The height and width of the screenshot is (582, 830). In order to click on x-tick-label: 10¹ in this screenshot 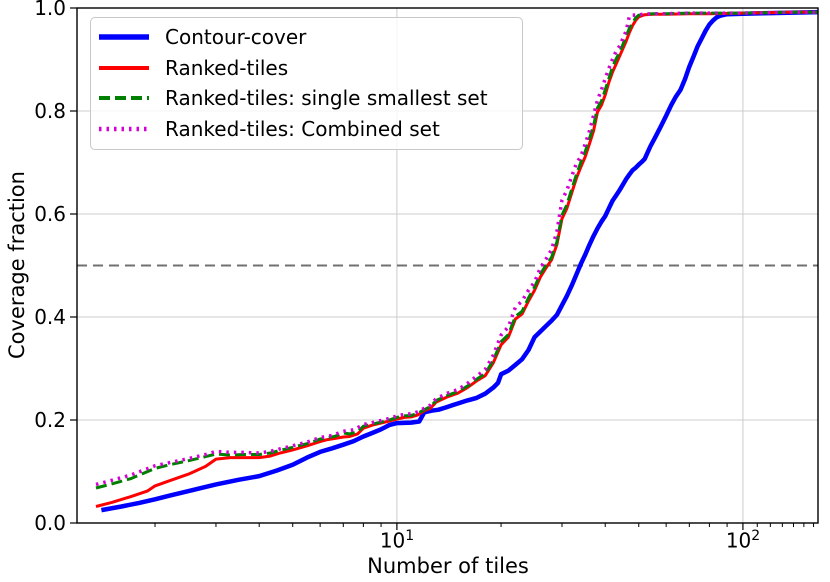, I will do `click(397, 540)`.